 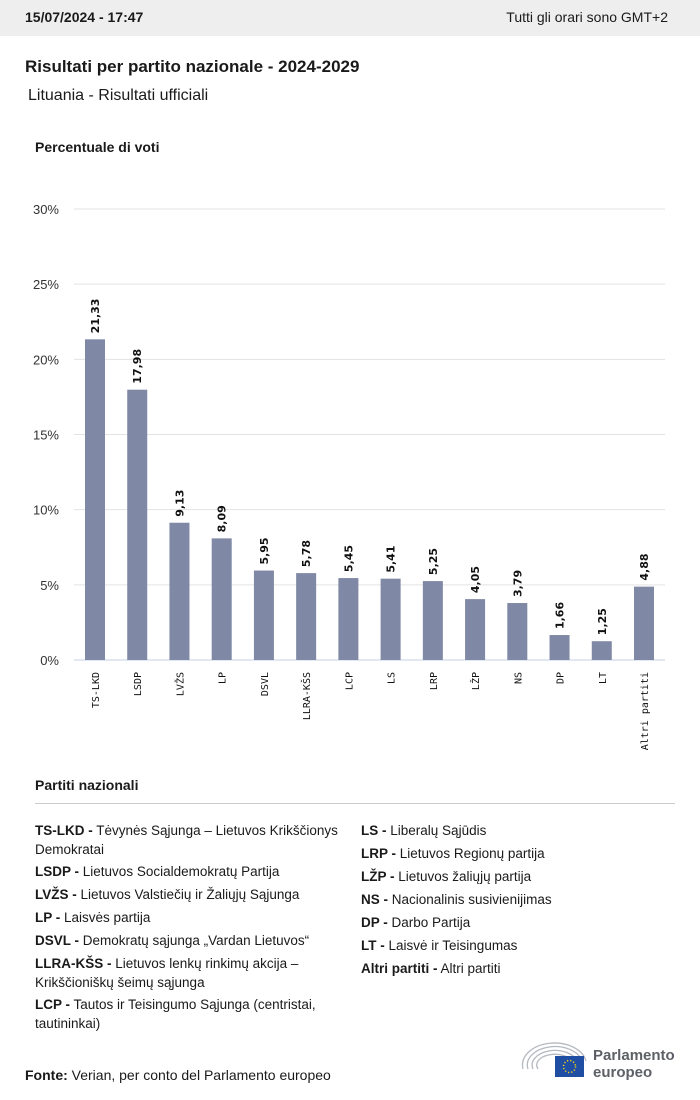 I want to click on x-tick-label: TS-LKD, so click(x=96, y=690).